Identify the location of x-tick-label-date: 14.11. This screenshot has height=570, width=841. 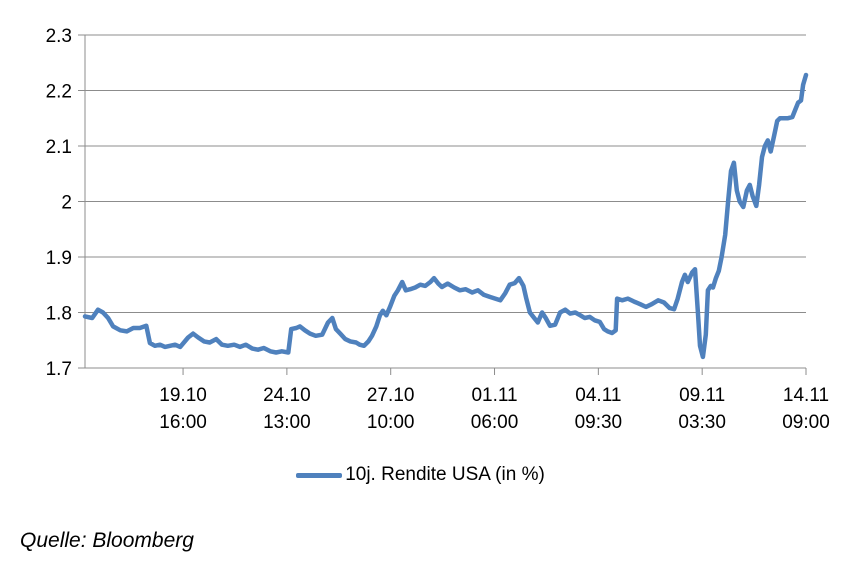
(806, 395).